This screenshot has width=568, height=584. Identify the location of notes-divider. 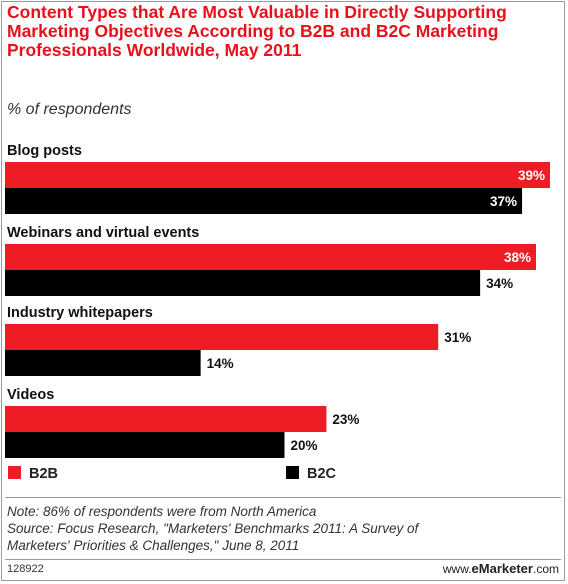
(283, 497).